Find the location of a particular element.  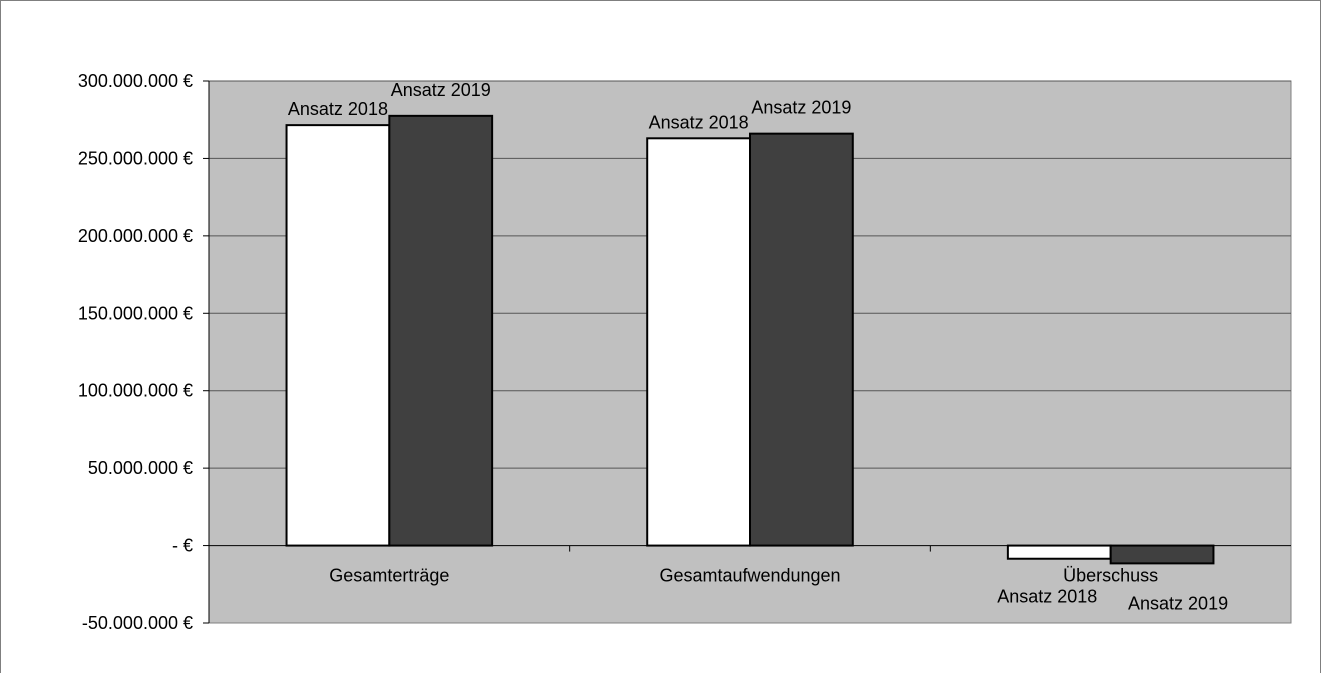

y-tick-label: -50.000.000 € is located at coordinates (137, 623).